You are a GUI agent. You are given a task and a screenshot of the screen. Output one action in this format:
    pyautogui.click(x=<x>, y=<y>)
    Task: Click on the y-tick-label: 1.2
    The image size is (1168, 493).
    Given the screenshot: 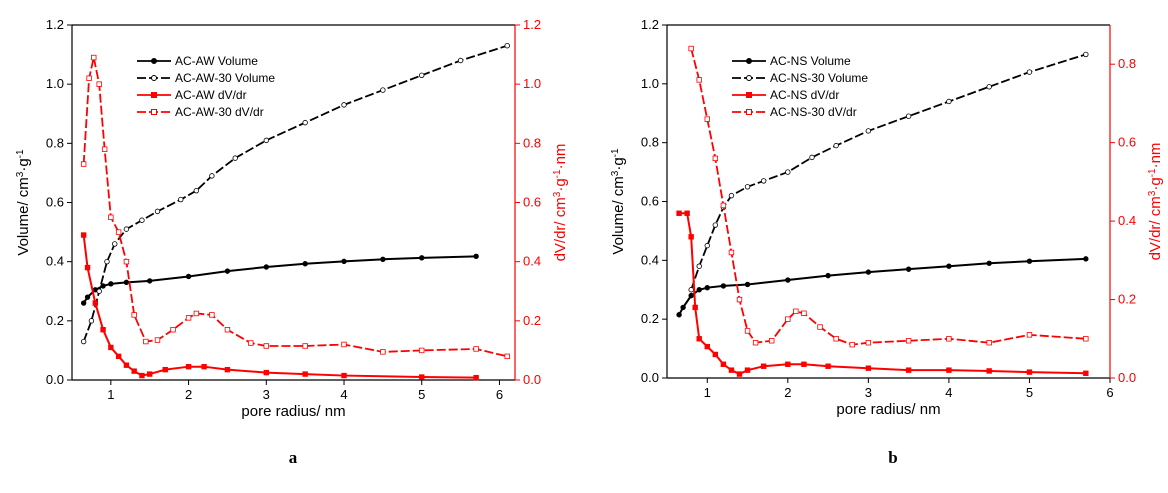 What is the action you would take?
    pyautogui.click(x=55, y=24)
    